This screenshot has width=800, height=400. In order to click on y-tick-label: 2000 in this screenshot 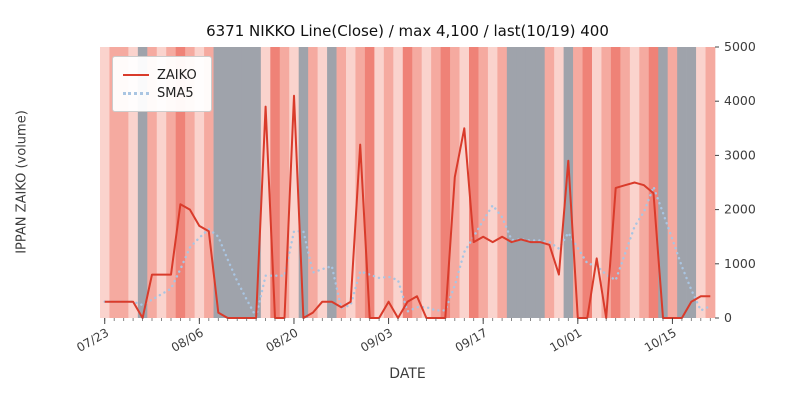, I will do `click(740, 209)`.